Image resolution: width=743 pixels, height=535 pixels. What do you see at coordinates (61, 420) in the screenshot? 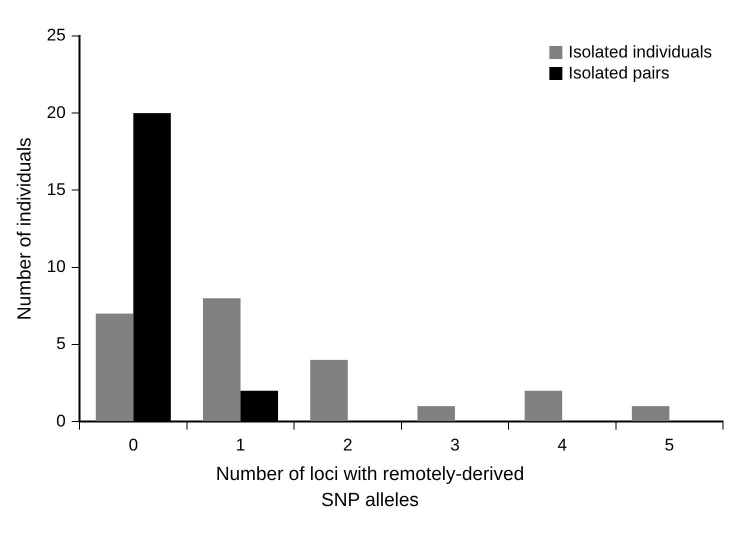
I see `y-tick-label: 0` at bounding box center [61, 420].